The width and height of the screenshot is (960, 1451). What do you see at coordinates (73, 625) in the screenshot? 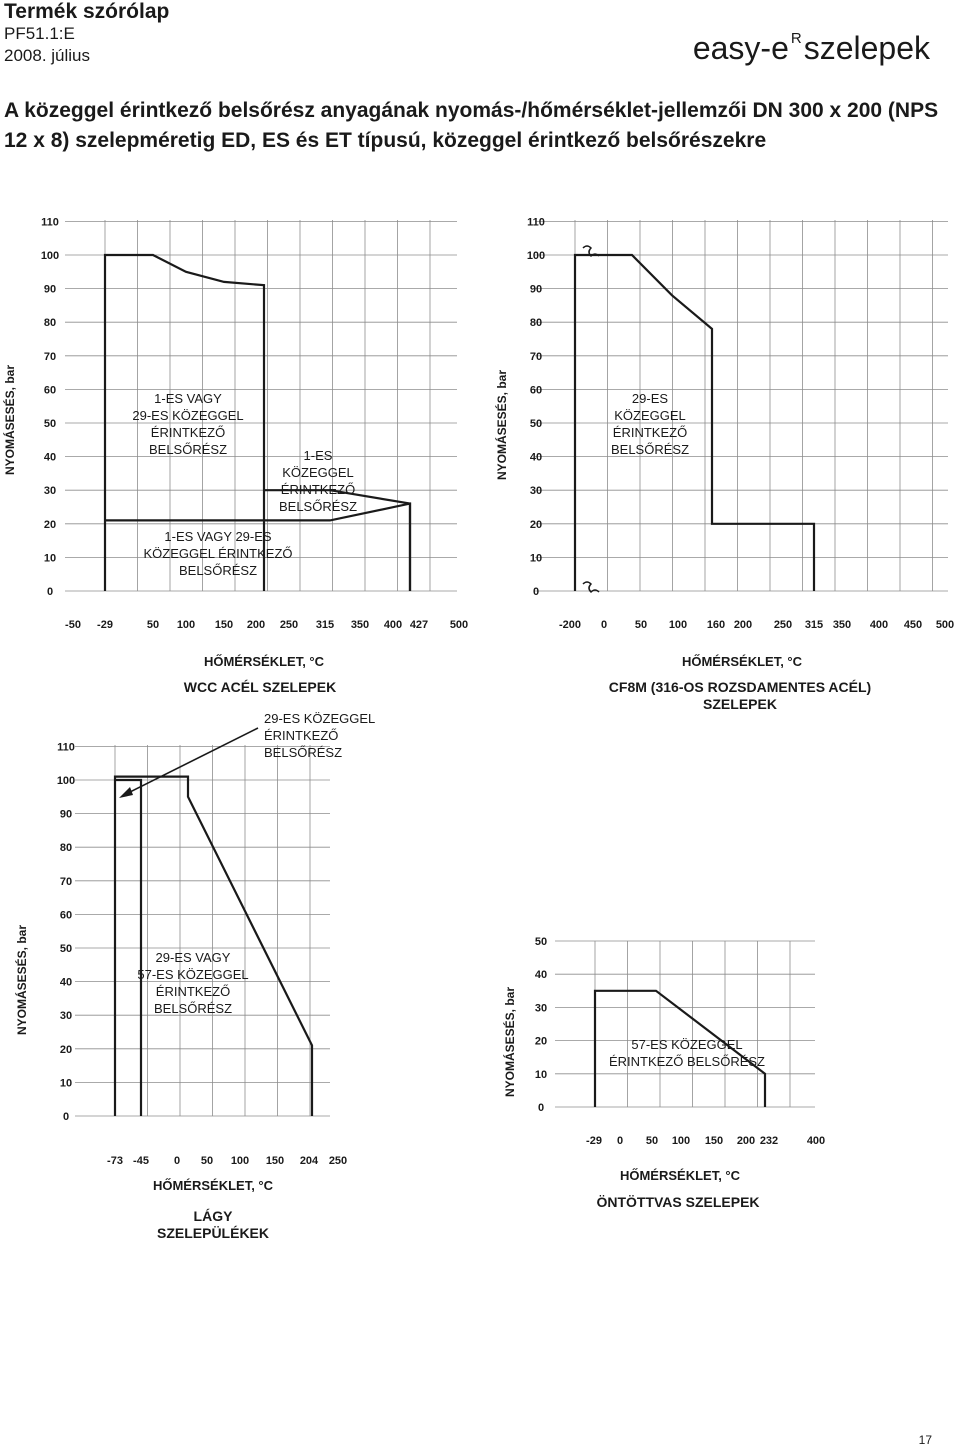
I see `x-tick-label: -50` at bounding box center [73, 625].